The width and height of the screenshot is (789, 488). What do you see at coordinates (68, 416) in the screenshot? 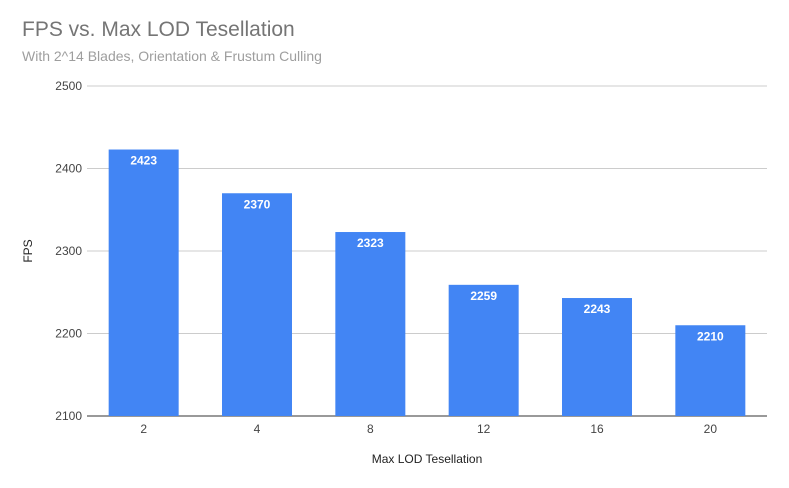
I see `y-tick-label: 2100` at bounding box center [68, 416].